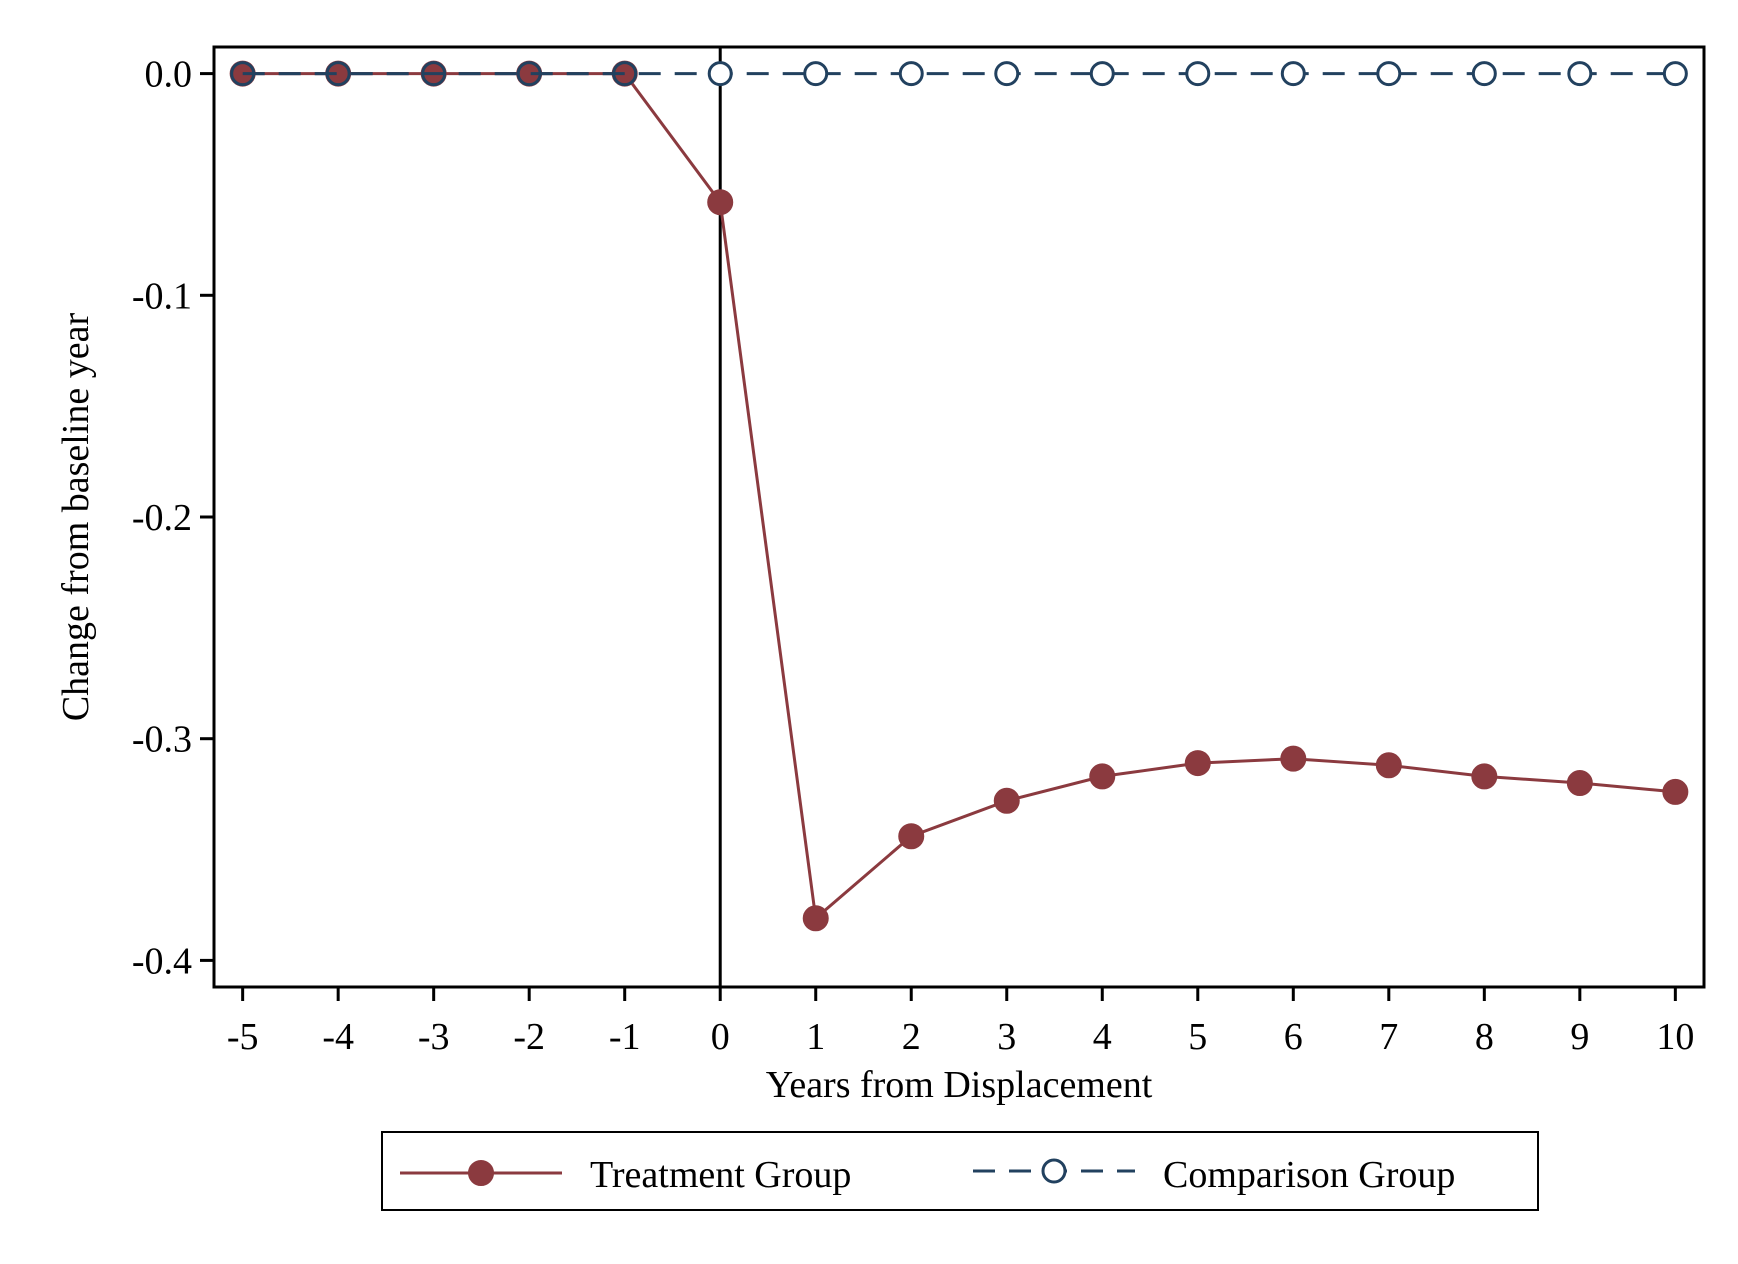 The height and width of the screenshot is (1264, 1738). What do you see at coordinates (959, 1085) in the screenshot?
I see `x-axis-title: Years from Displacement` at bounding box center [959, 1085].